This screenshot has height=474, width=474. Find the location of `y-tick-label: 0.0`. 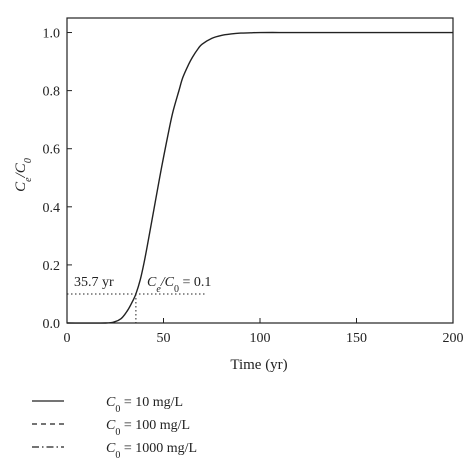

y-tick-label: 0.0 is located at coordinates (52, 324).